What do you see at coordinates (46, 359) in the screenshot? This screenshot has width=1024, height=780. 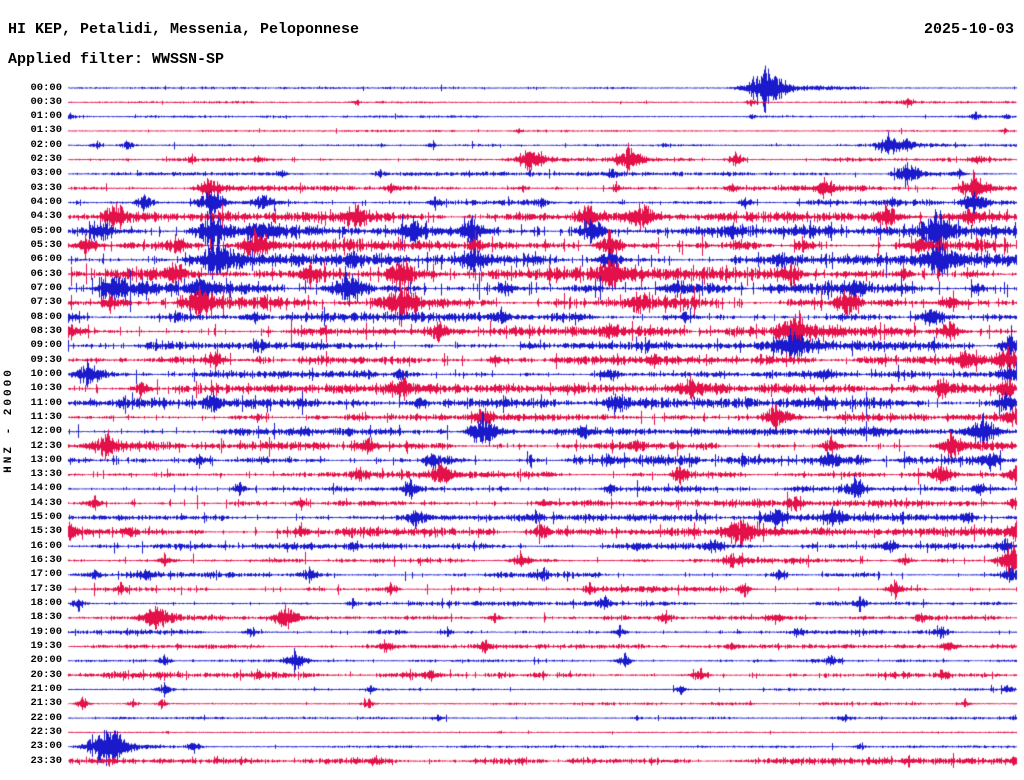 I see `time-label: 09:30` at bounding box center [46, 359].